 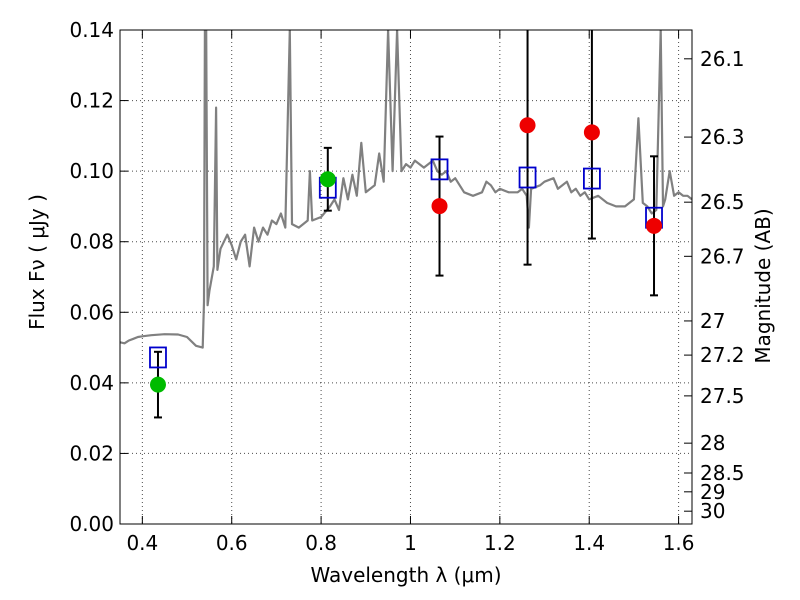 What do you see at coordinates (722, 355) in the screenshot?
I see `mag-tick-label: 27.2` at bounding box center [722, 355].